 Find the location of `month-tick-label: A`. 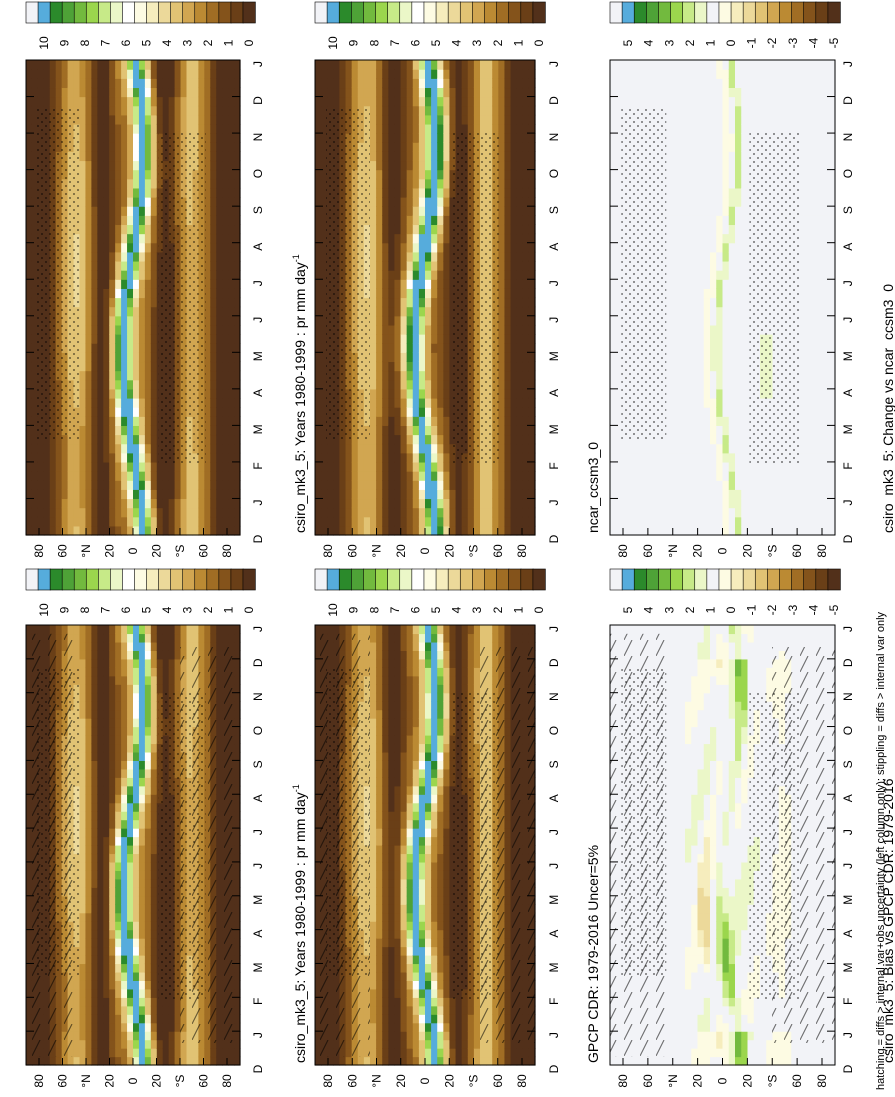

month-tick-label: A is located at coordinates (258, 934).